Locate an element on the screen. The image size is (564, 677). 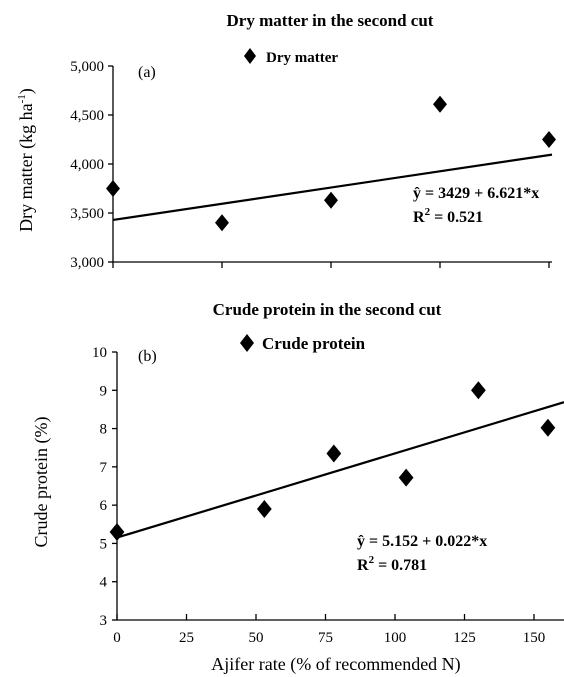
y-tick-label: 4,500 is located at coordinates (87, 116).